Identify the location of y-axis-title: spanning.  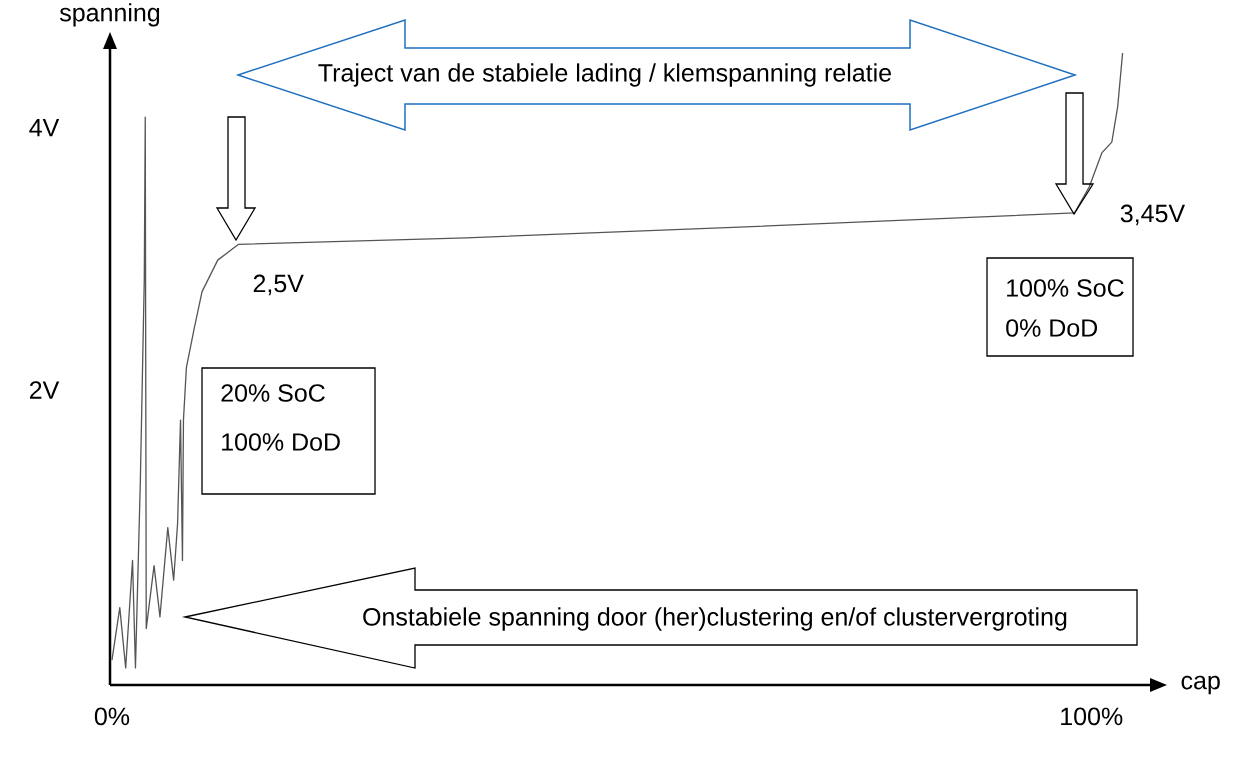
(109, 15).